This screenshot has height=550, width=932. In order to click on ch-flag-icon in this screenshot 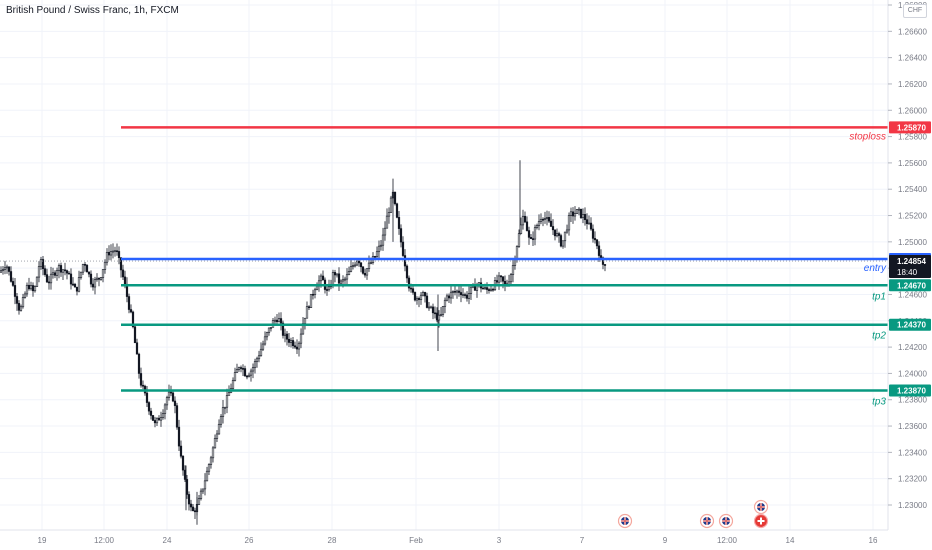, I will do `click(761, 521)`.